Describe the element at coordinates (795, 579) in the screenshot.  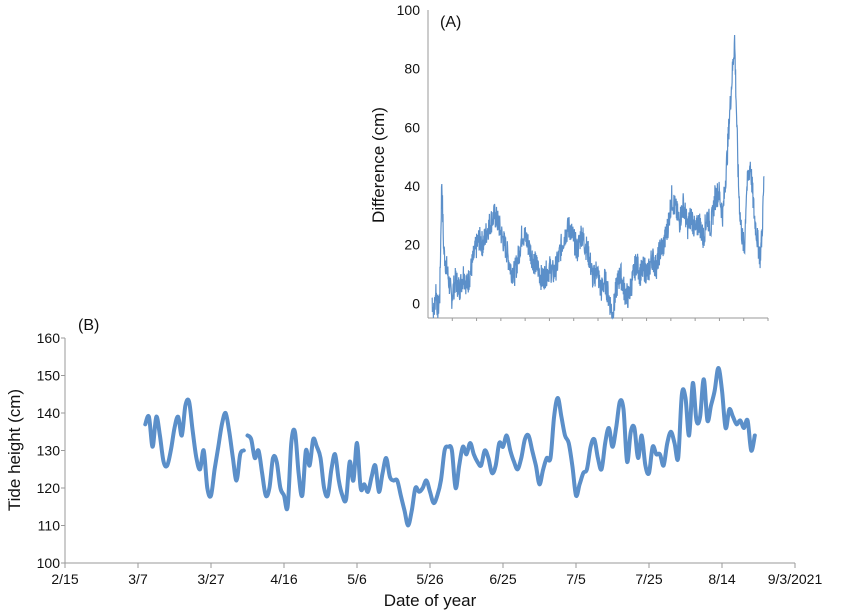
I see `panel-b-x-tick-label: 9/3/2021` at that location.